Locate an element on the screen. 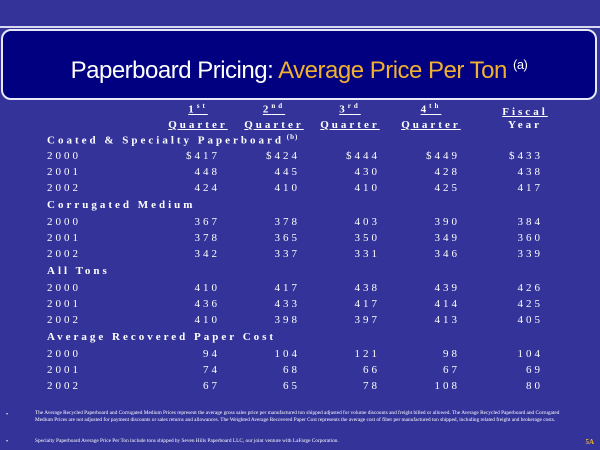 The width and height of the screenshot is (600, 450). column-header-top: Fiscal is located at coordinates (525, 112).